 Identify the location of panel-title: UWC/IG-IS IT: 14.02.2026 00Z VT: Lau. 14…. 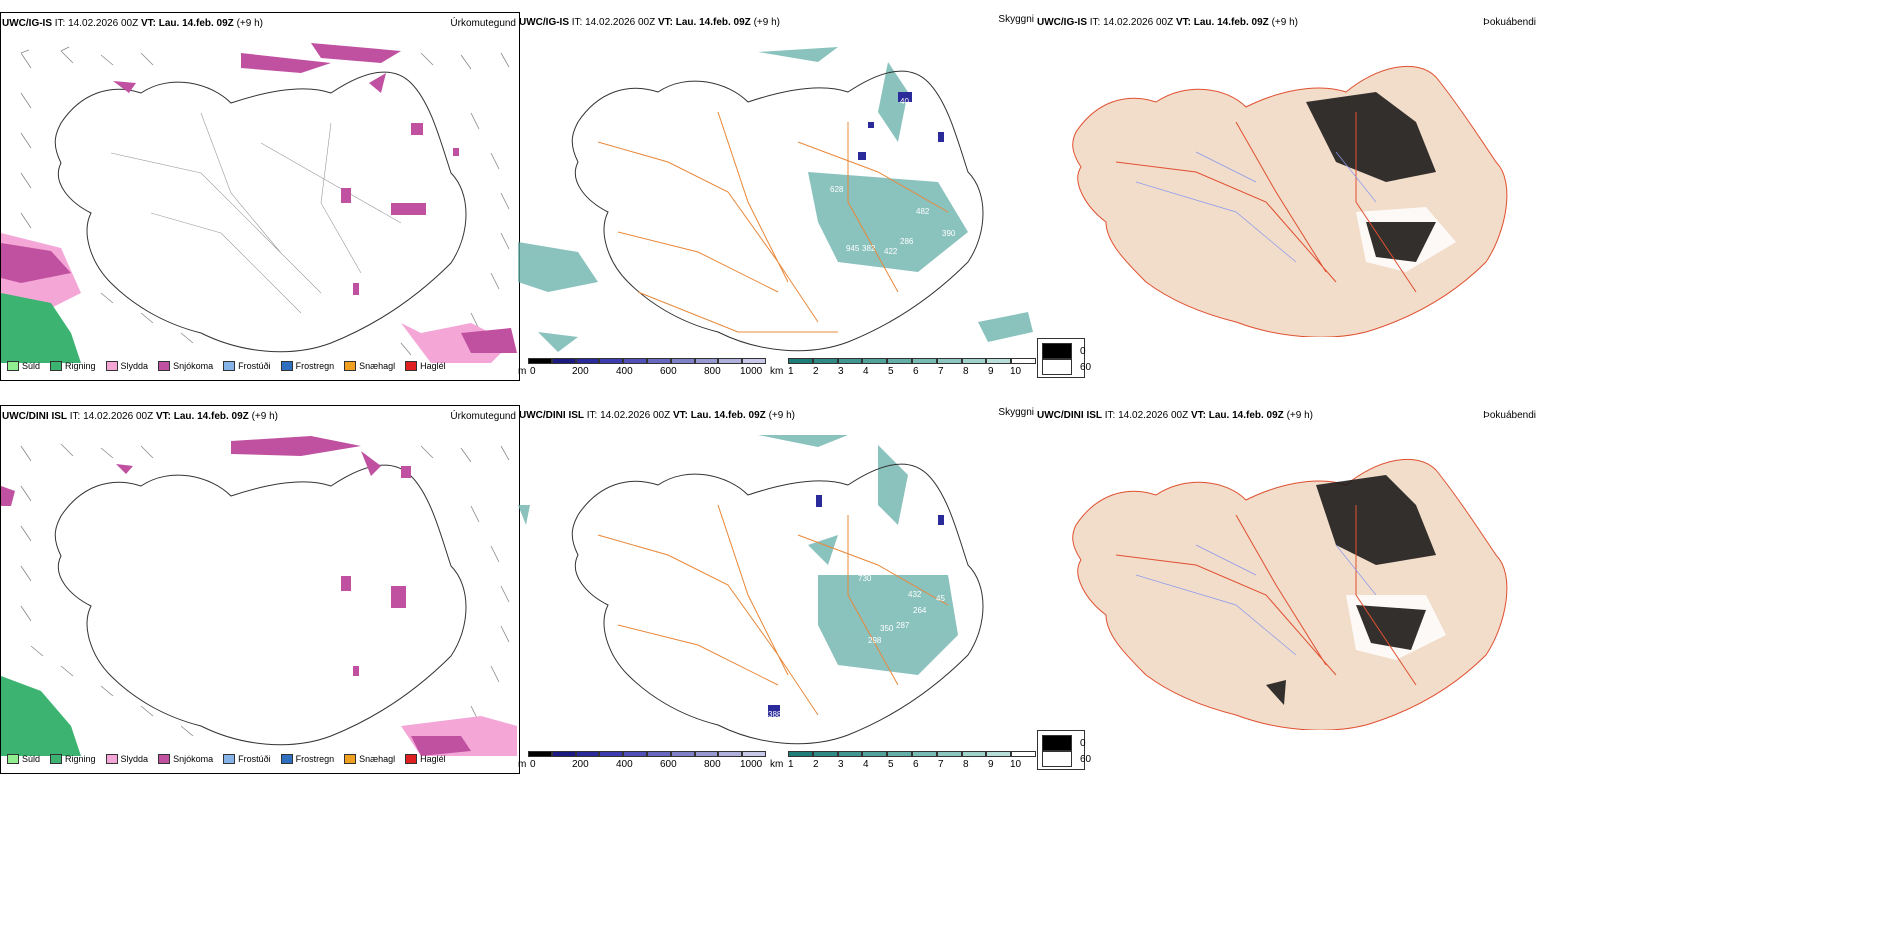
(649, 22).